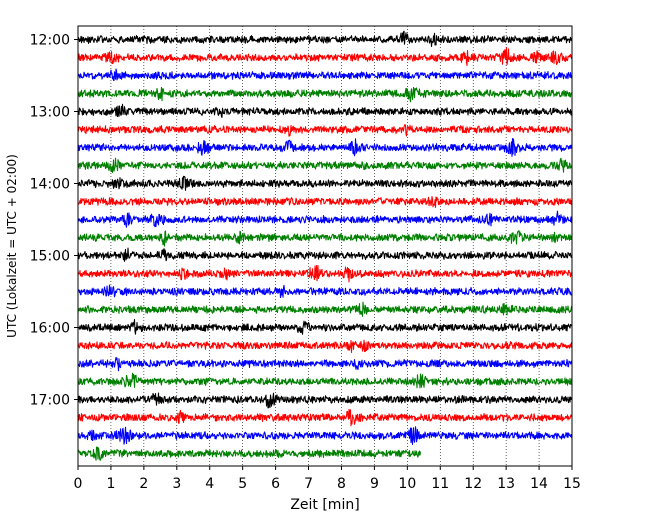 This screenshot has height=520, width=650. What do you see at coordinates (50, 185) in the screenshot?
I see `y-tick-label: 14:00` at bounding box center [50, 185].